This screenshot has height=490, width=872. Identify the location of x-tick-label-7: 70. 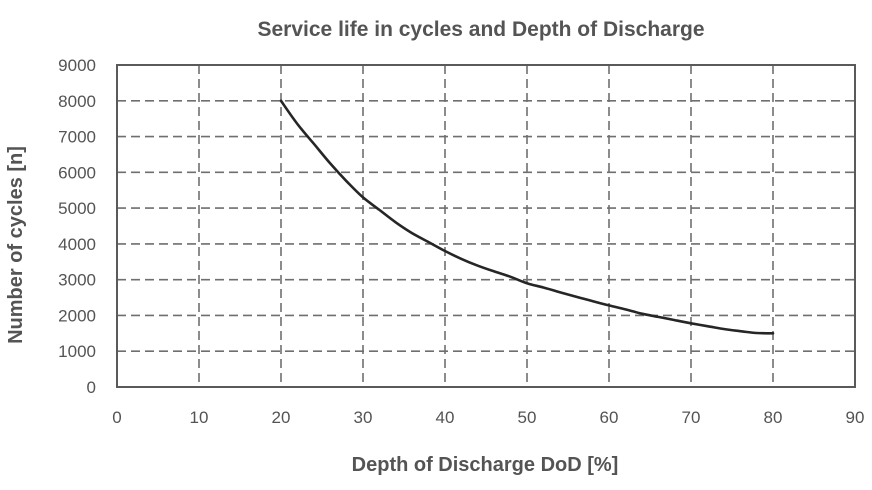
(691, 417).